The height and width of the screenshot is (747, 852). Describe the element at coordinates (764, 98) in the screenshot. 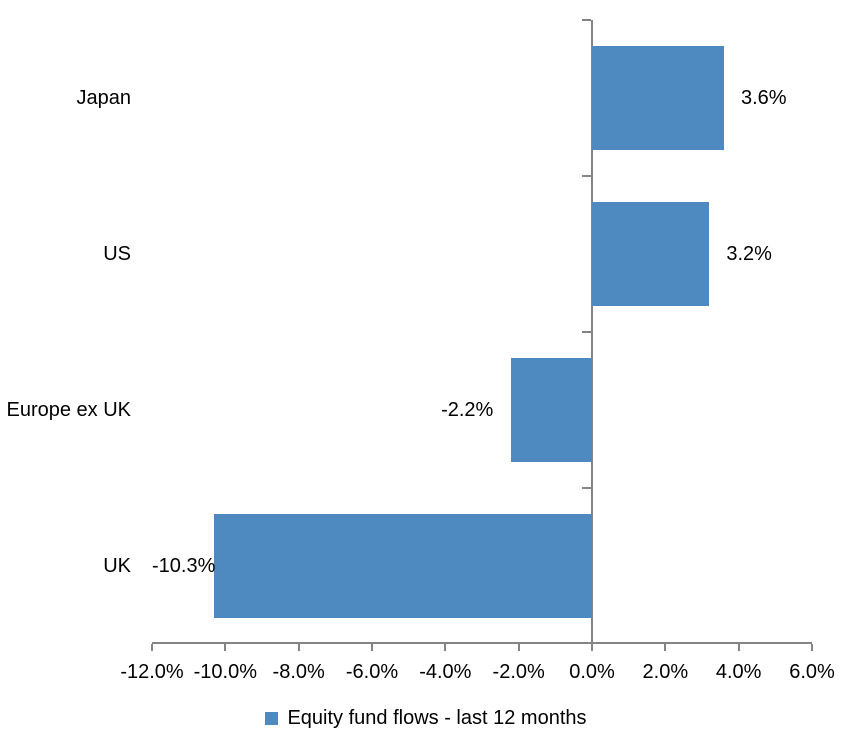

I see `bar-value-label: 3.6%` at that location.